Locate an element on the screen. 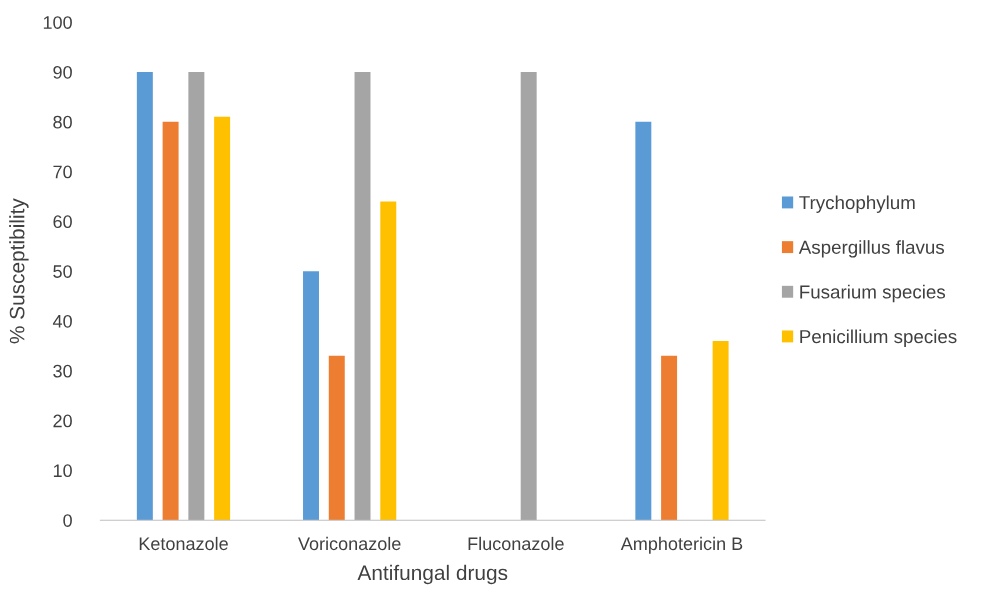  y-tick-label: 40 is located at coordinates (62, 321).